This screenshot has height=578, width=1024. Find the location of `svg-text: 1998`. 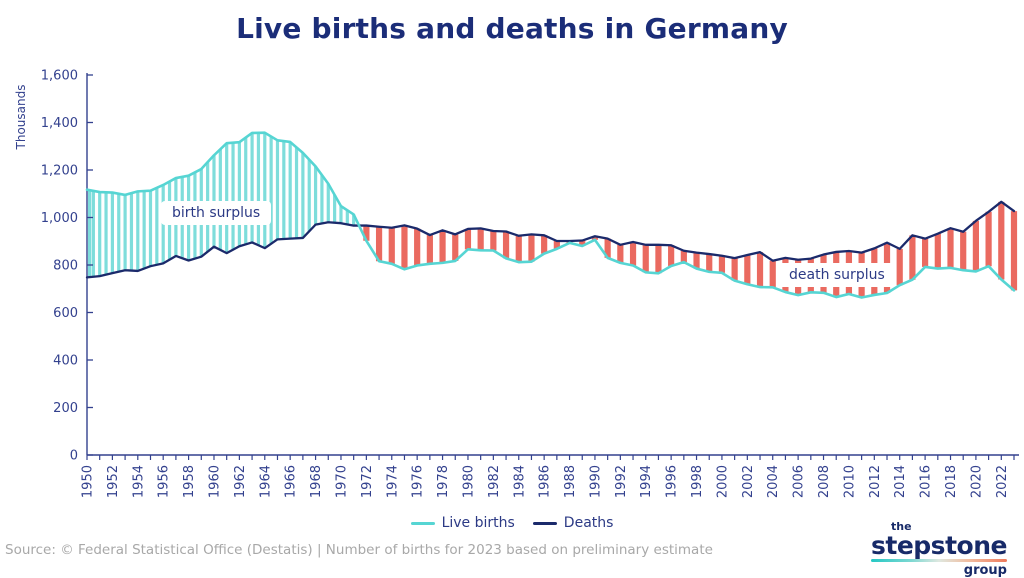

svg-text: 1998 is located at coordinates (697, 481).